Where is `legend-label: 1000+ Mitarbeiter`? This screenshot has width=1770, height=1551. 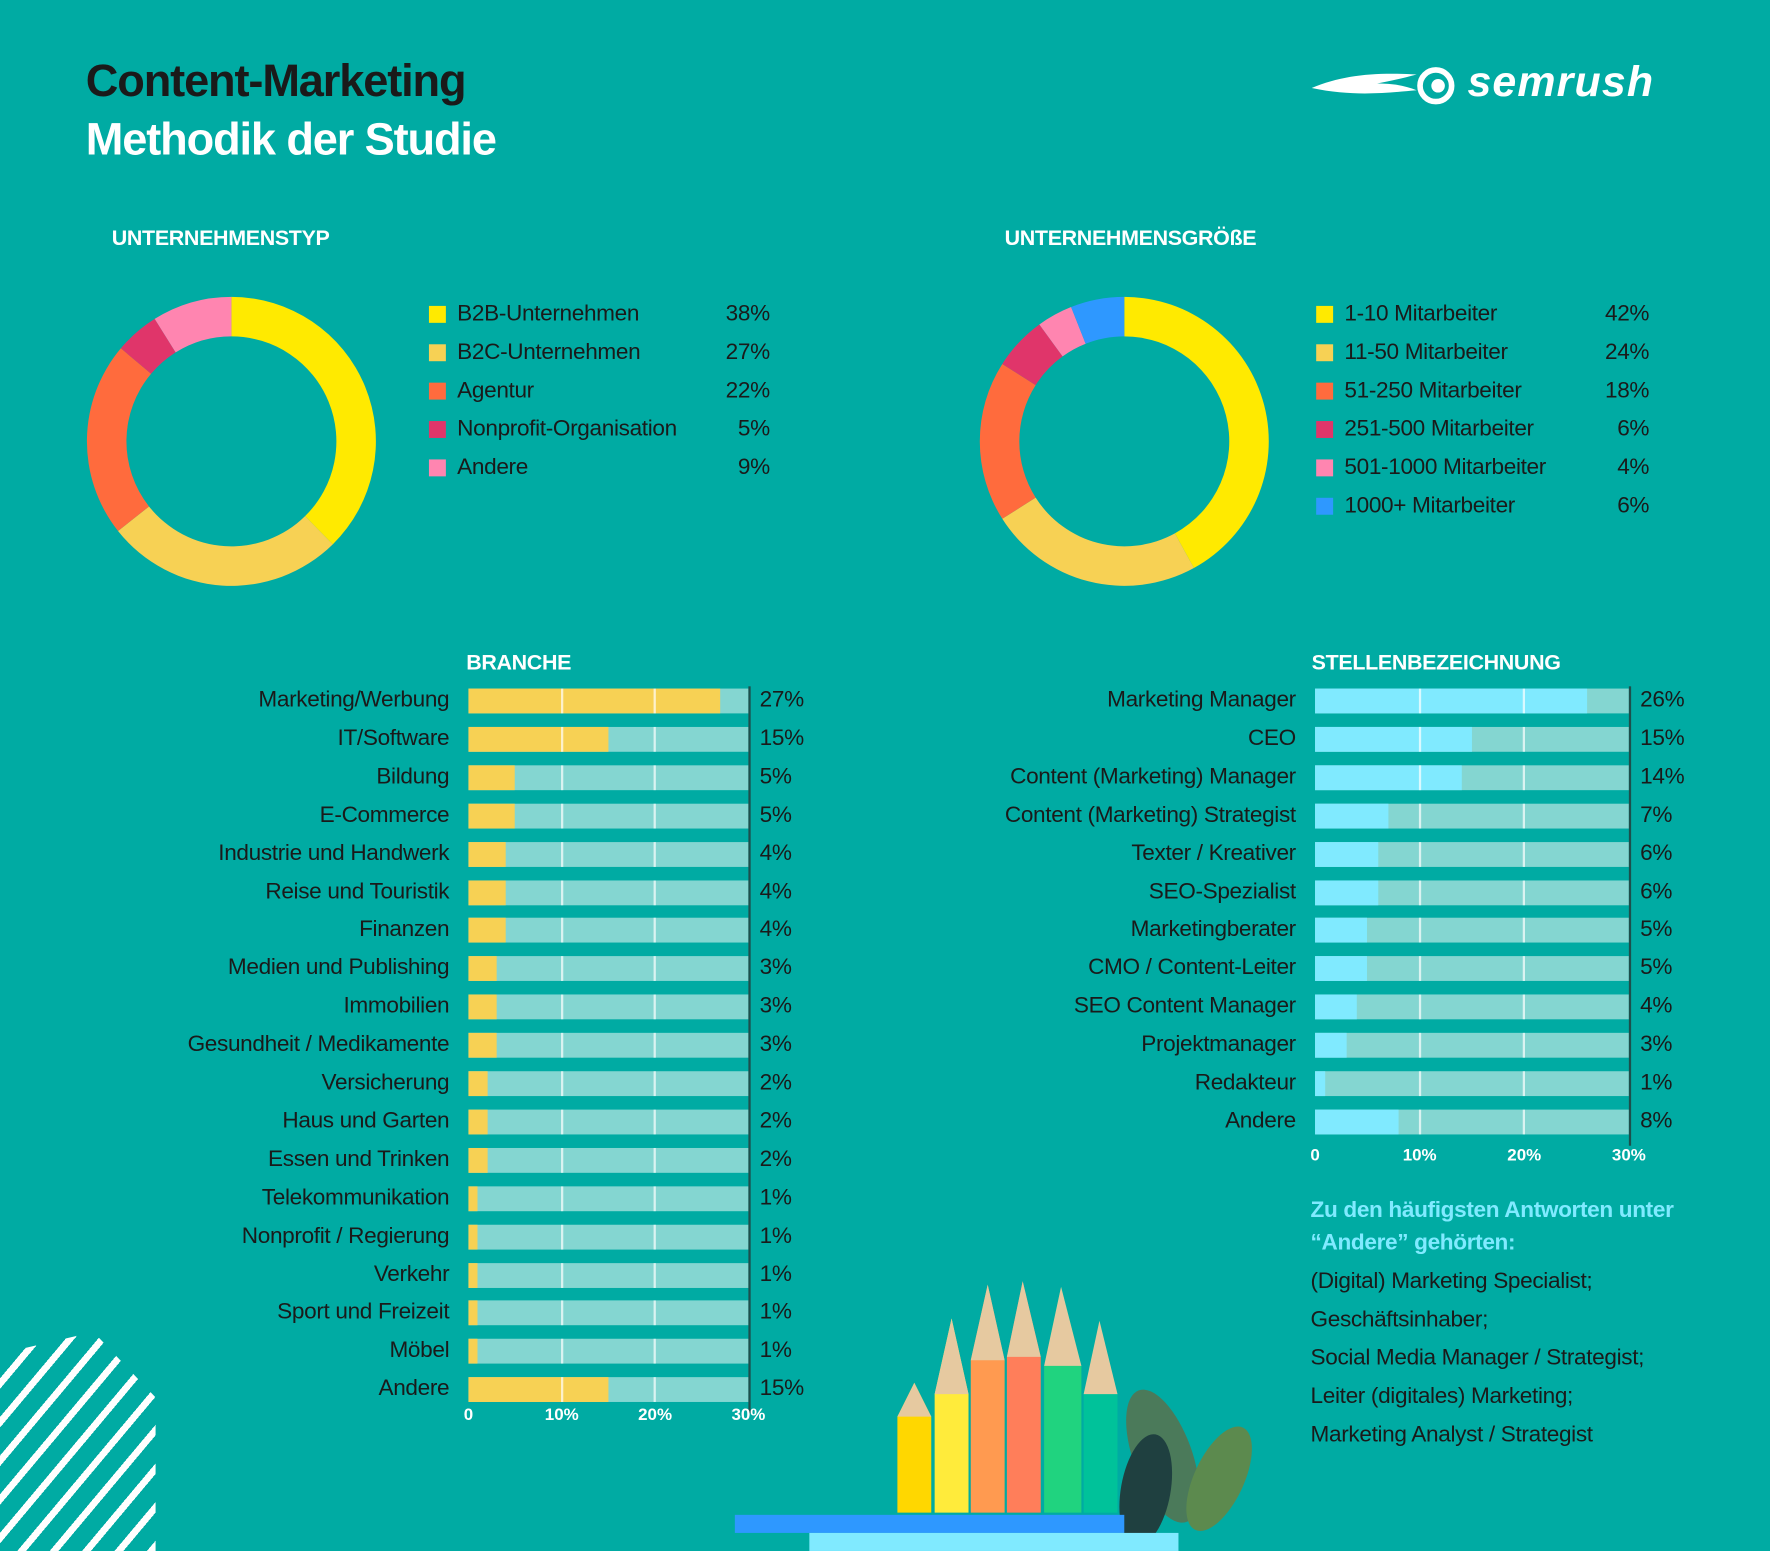
legend-label: 1000+ Mitarbeiter is located at coordinates (1429, 506).